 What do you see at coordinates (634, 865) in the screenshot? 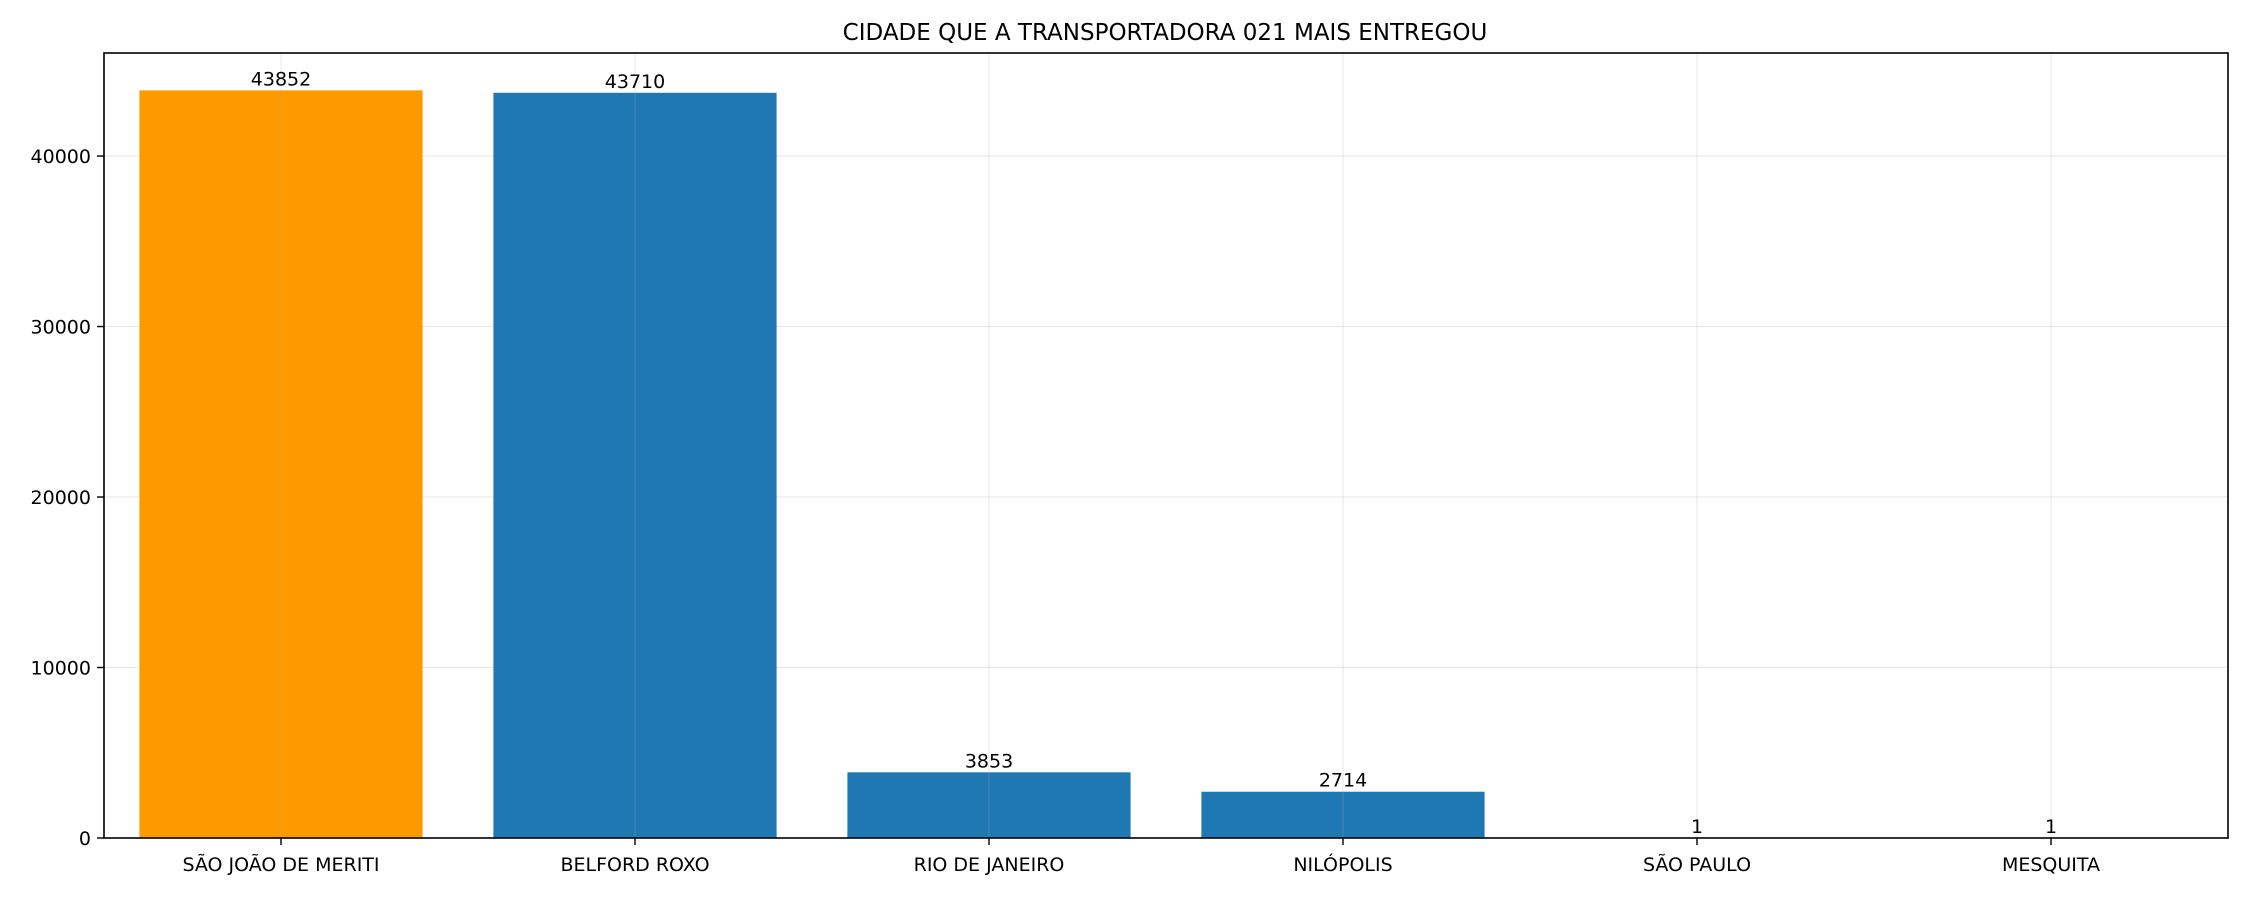
I see `x-tick-label: BELFORD ROXO` at bounding box center [634, 865].